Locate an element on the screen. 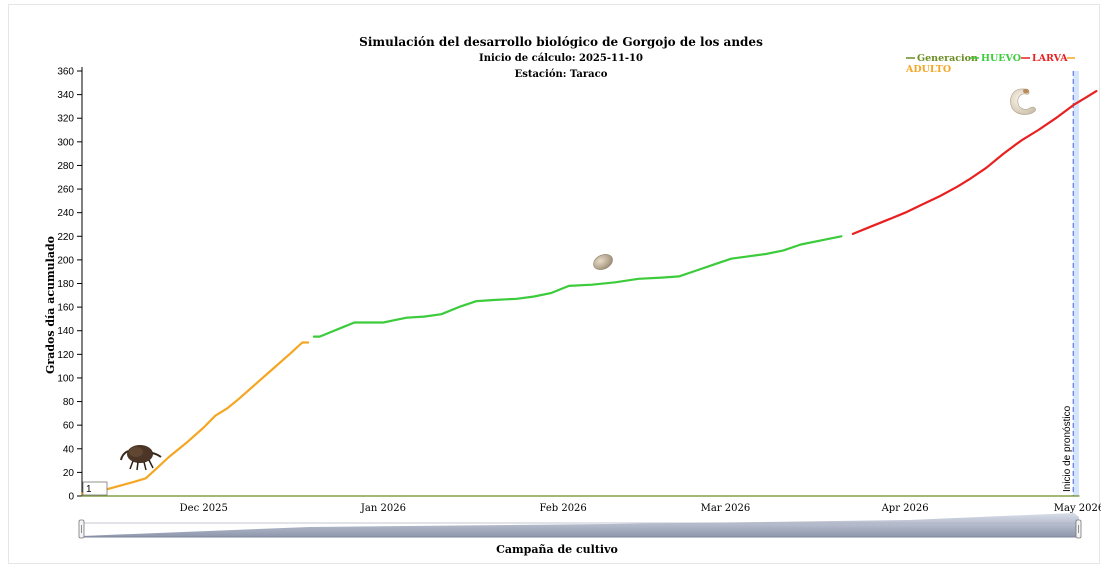 The height and width of the screenshot is (570, 1105). y-tick-label: 200 is located at coordinates (65, 260).